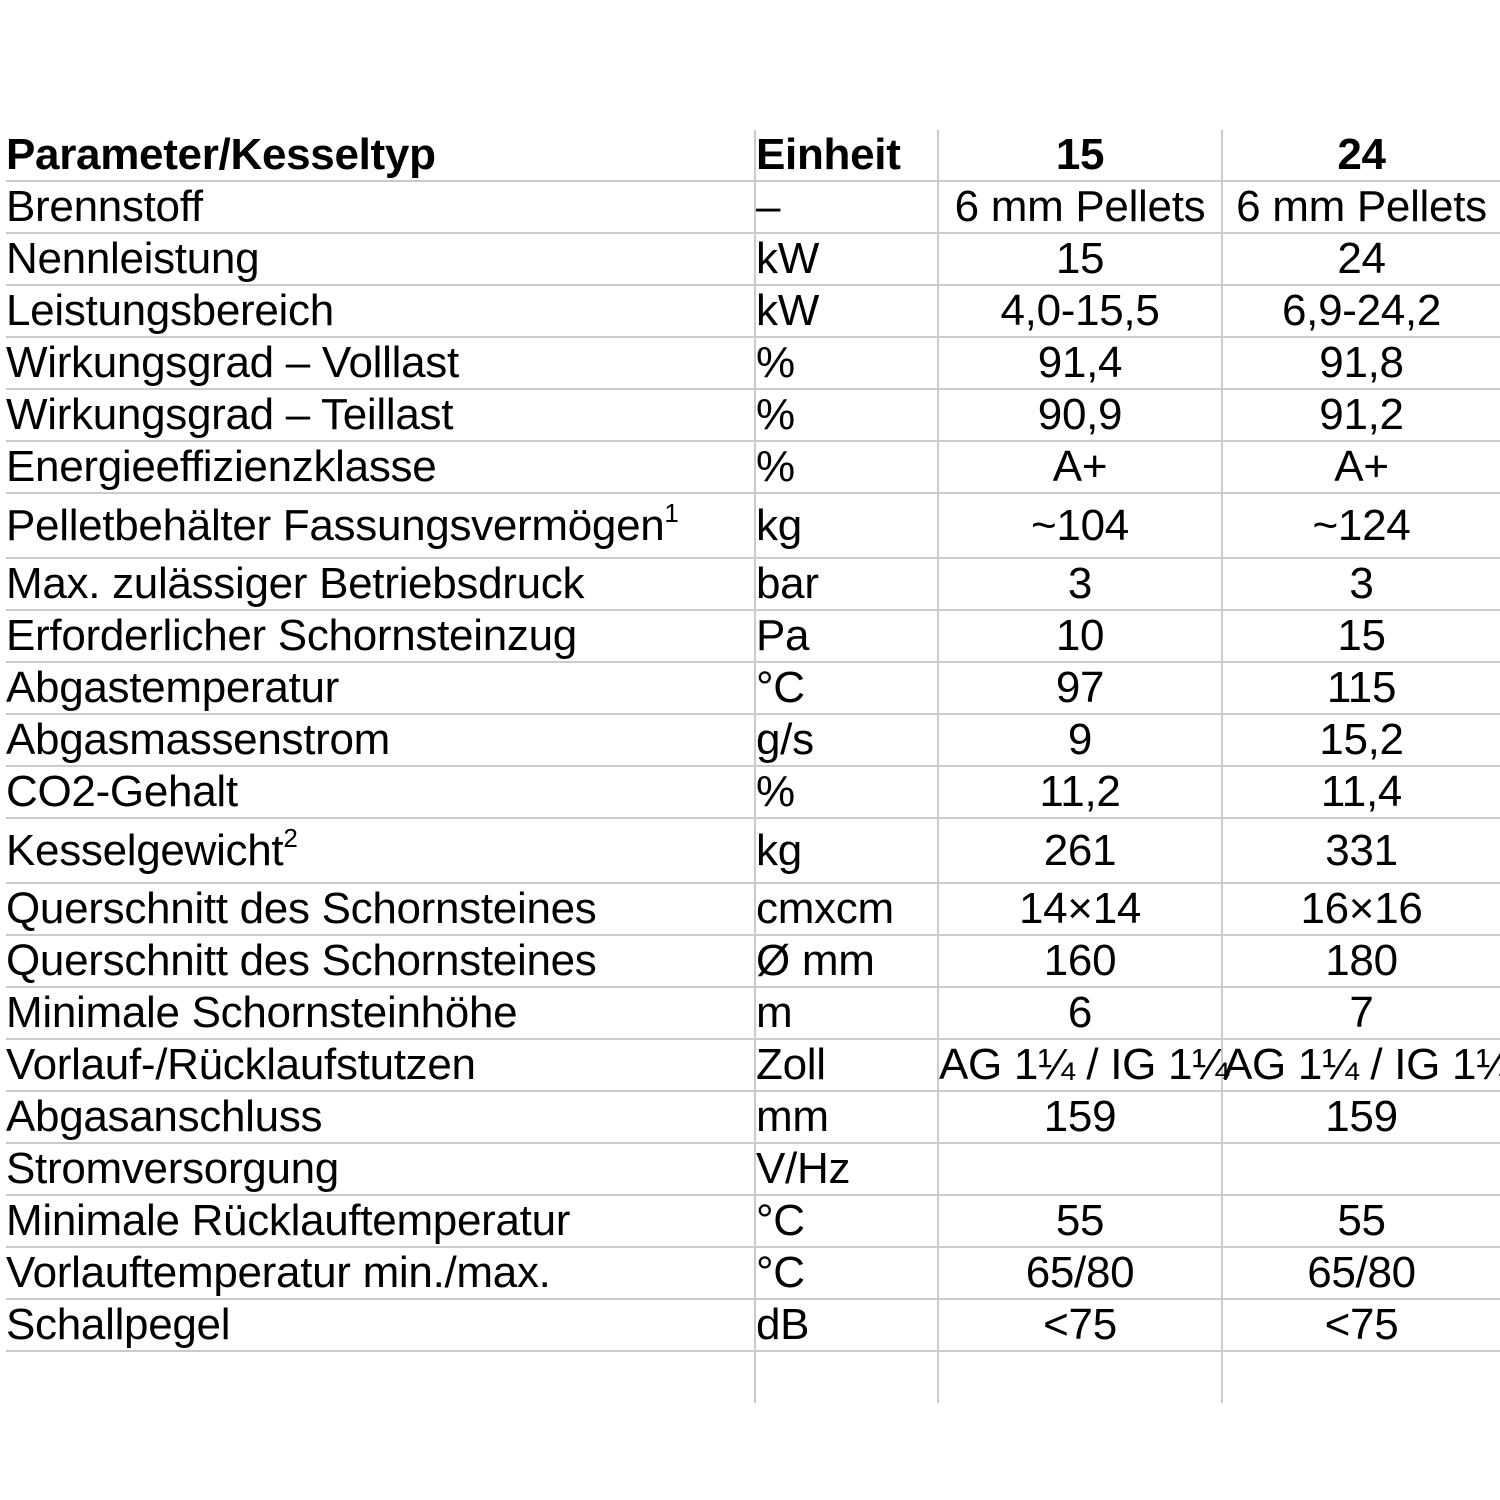 The height and width of the screenshot is (1500, 1500). I want to click on unit-cell: Zoll, so click(846, 1065).